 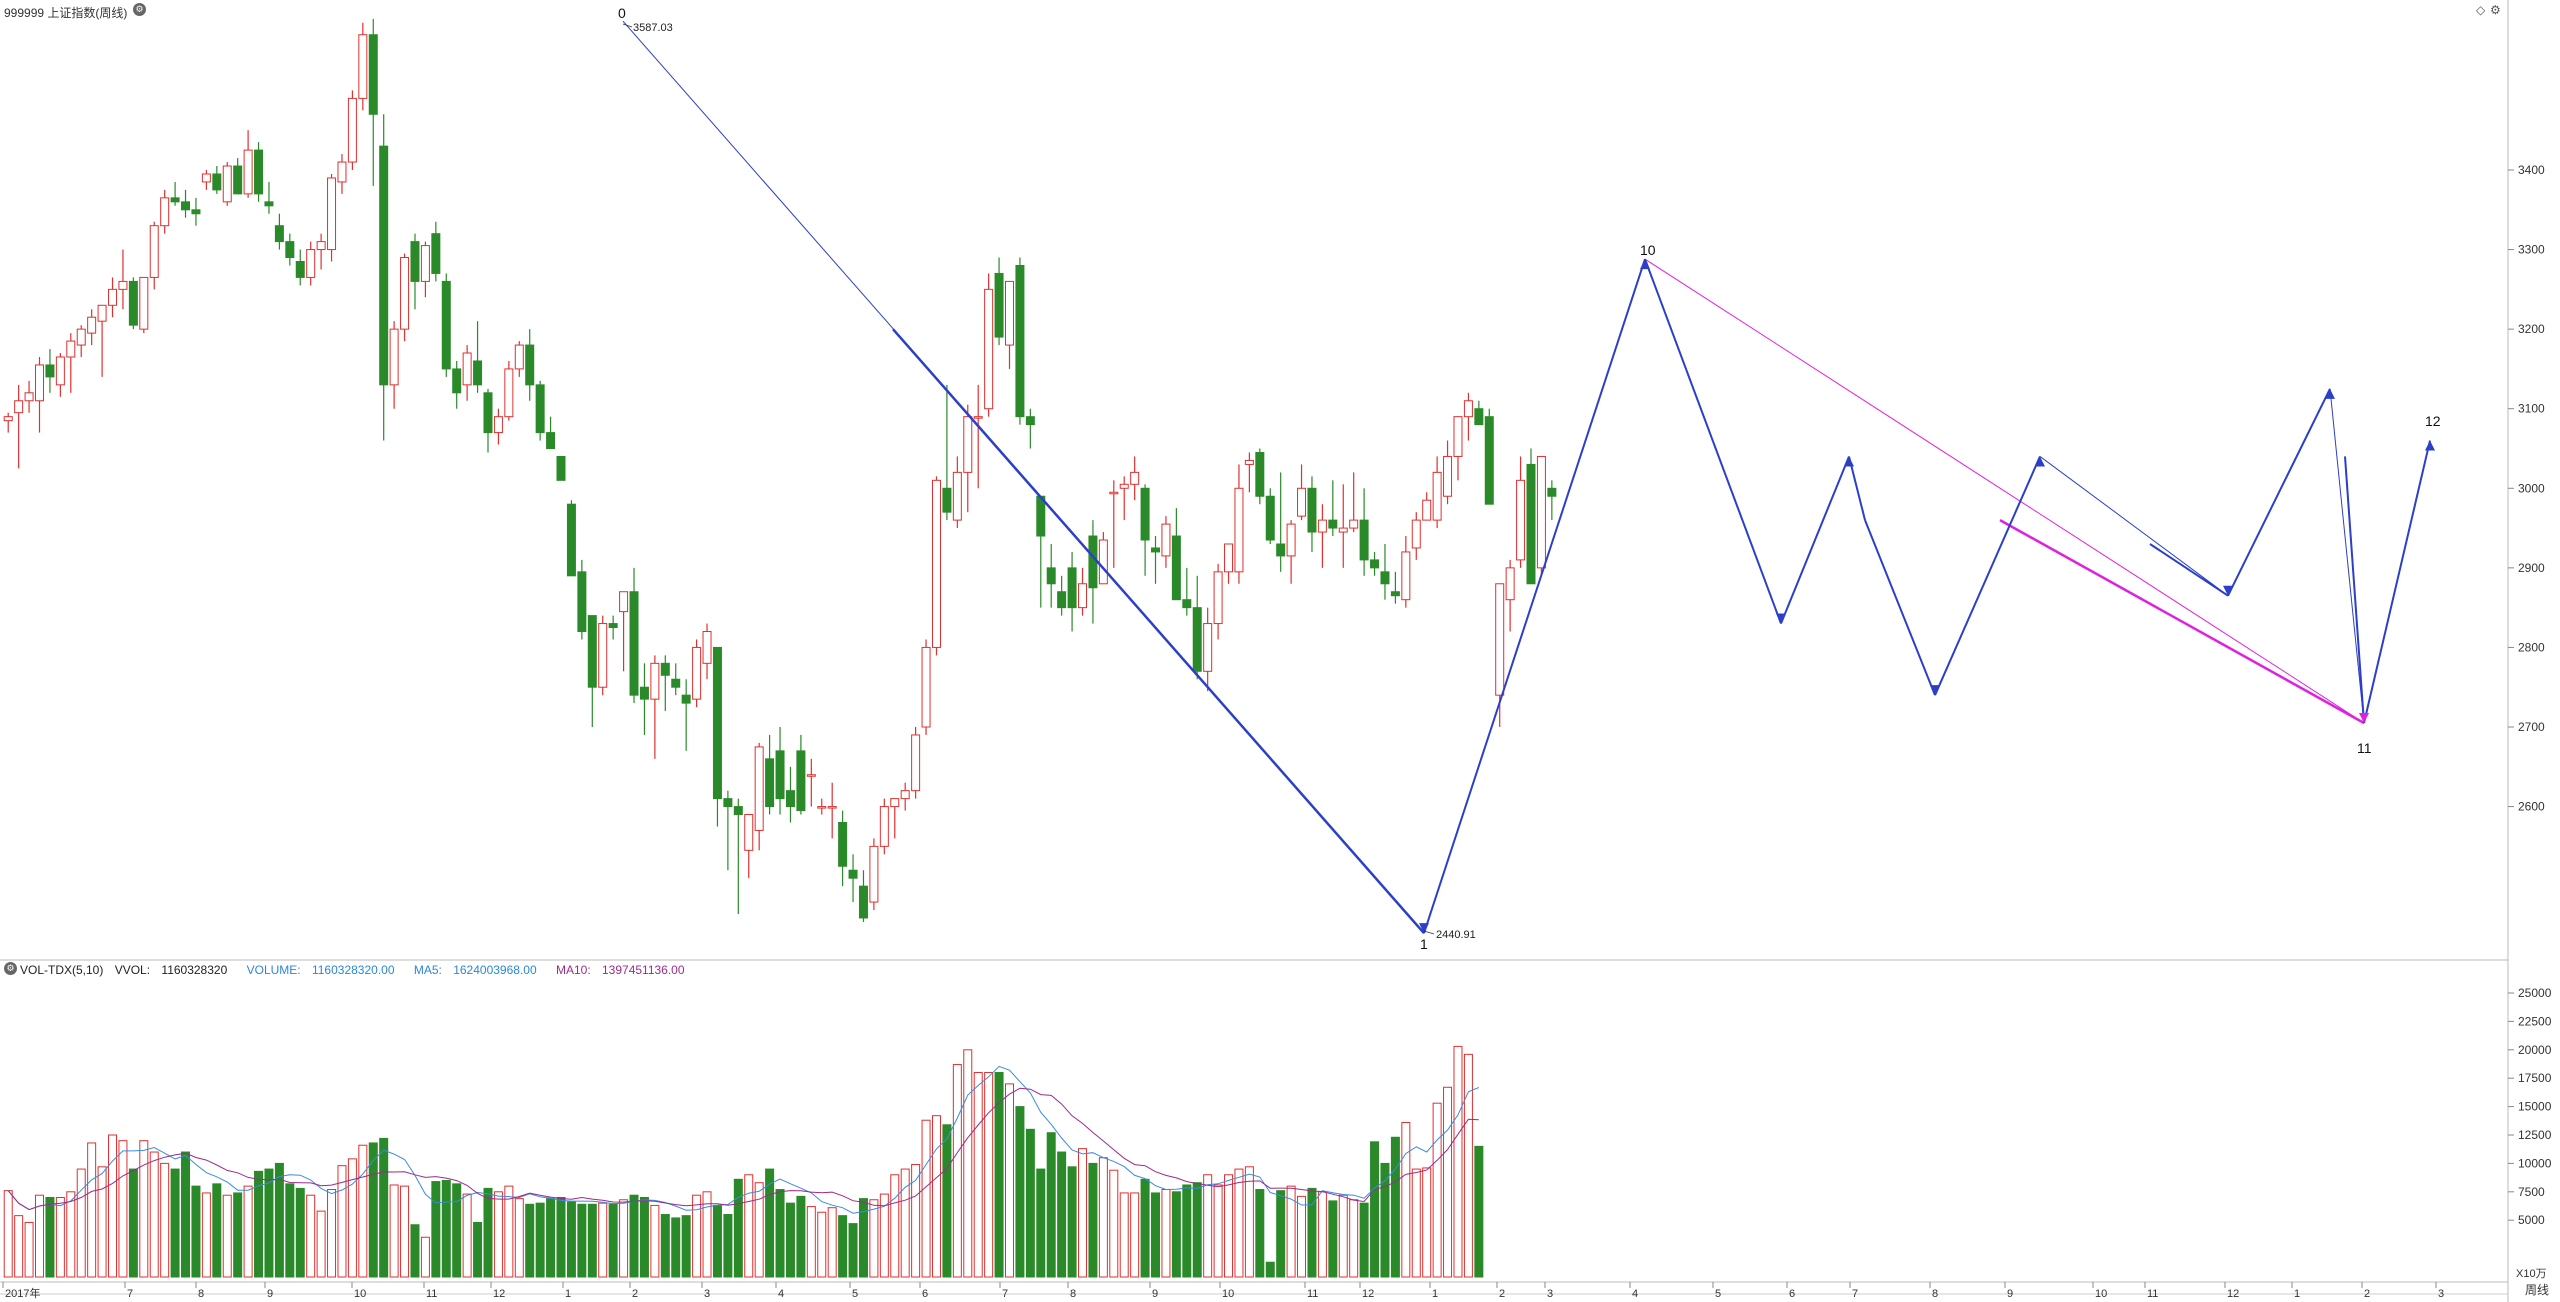 What do you see at coordinates (431, 1294) in the screenshot?
I see `time-tick-label: 11` at bounding box center [431, 1294].